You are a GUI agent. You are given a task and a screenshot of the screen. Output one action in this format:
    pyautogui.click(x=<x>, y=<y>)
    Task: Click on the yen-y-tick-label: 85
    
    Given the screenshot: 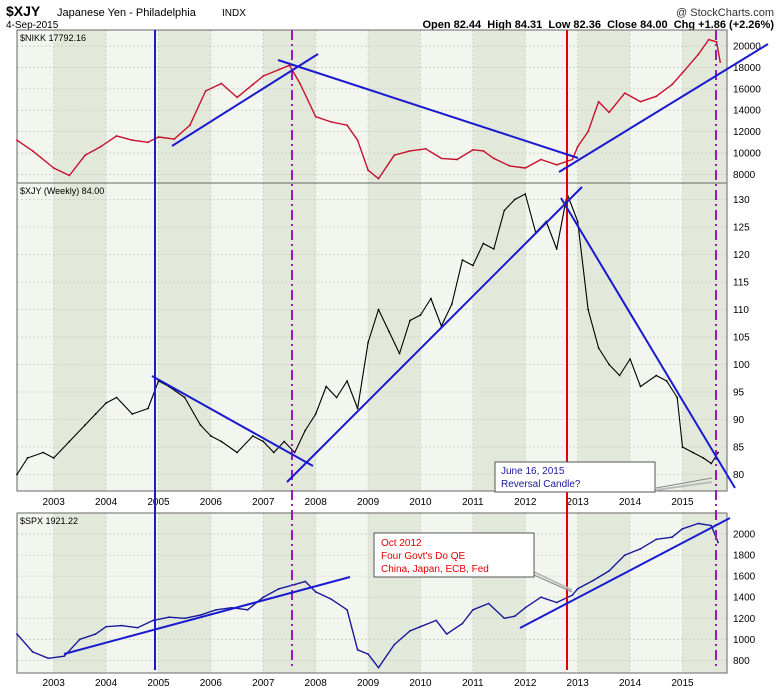 What is the action you would take?
    pyautogui.click(x=739, y=448)
    